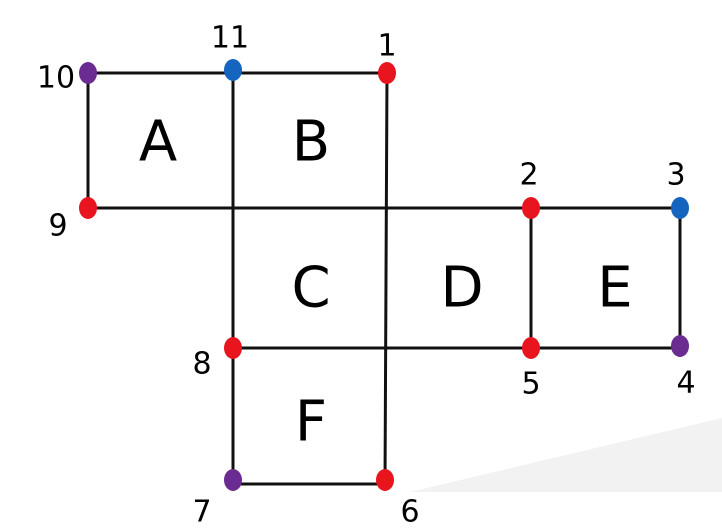 The height and width of the screenshot is (530, 722). Describe the element at coordinates (528, 175) in the screenshot. I see `vertex-2-label: 2` at that location.